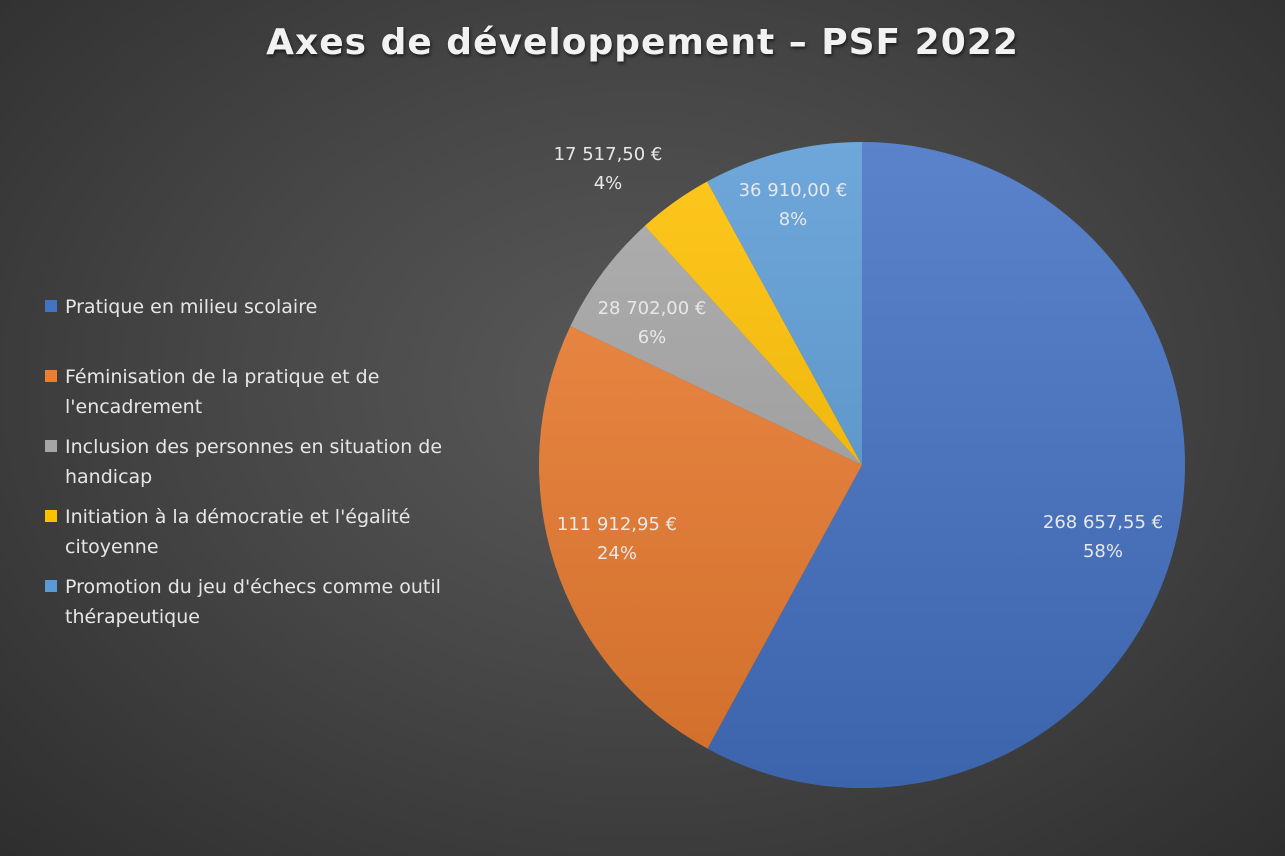 The width and height of the screenshot is (1285, 856). I want to click on slice-percent-label: 58%, so click(1103, 551).